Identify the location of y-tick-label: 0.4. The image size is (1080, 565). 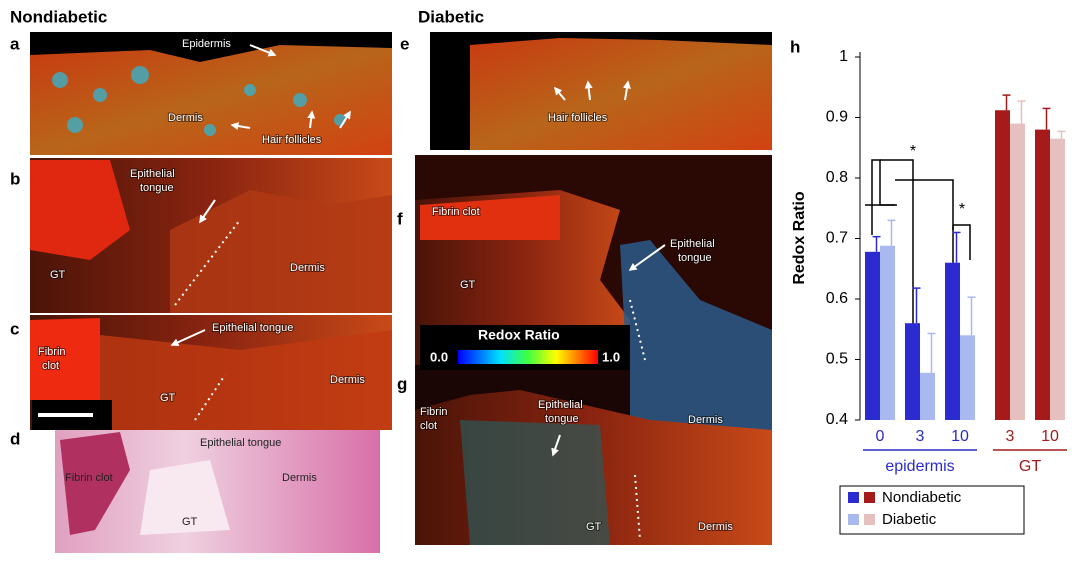
(837, 419).